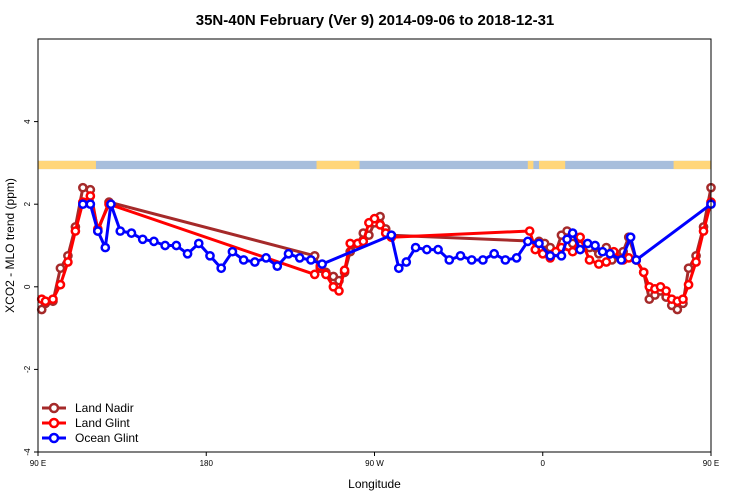 This screenshot has width=750, height=500. I want to click on land-ocean-band, so click(374, 165).